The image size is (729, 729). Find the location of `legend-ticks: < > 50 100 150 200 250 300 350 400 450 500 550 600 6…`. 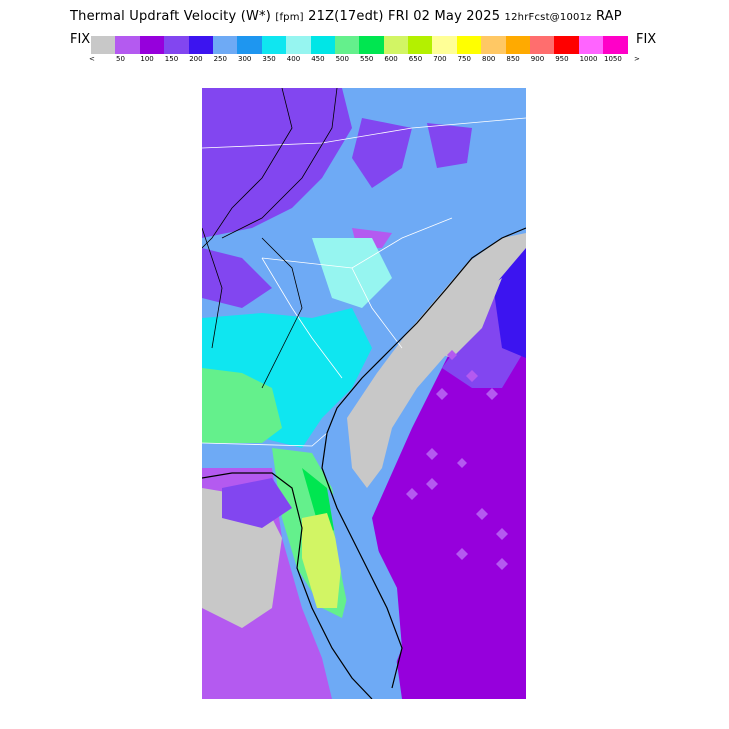

legend-ticks: < > 50 100 150 200 250 300 350 400 450 500 550 600 6… is located at coordinates (367, 60).